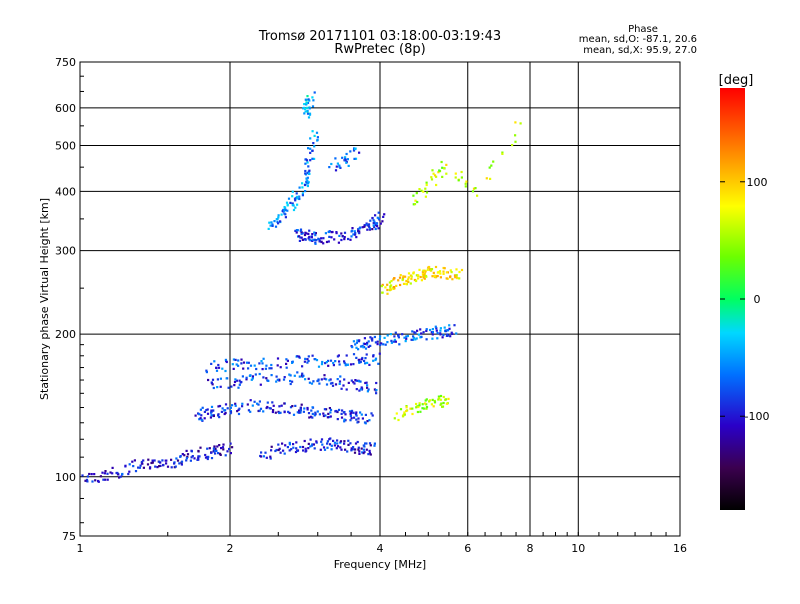 The width and height of the screenshot is (800, 604). What do you see at coordinates (382, 543) in the screenshot?
I see `x-axis: 1 2 4 6 8 10 16` at bounding box center [382, 543].